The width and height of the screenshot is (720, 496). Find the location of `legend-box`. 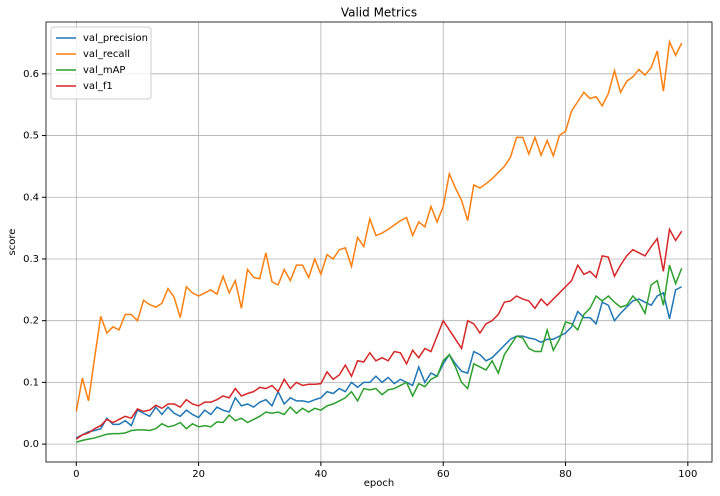

legend-box is located at coordinates (101, 63).